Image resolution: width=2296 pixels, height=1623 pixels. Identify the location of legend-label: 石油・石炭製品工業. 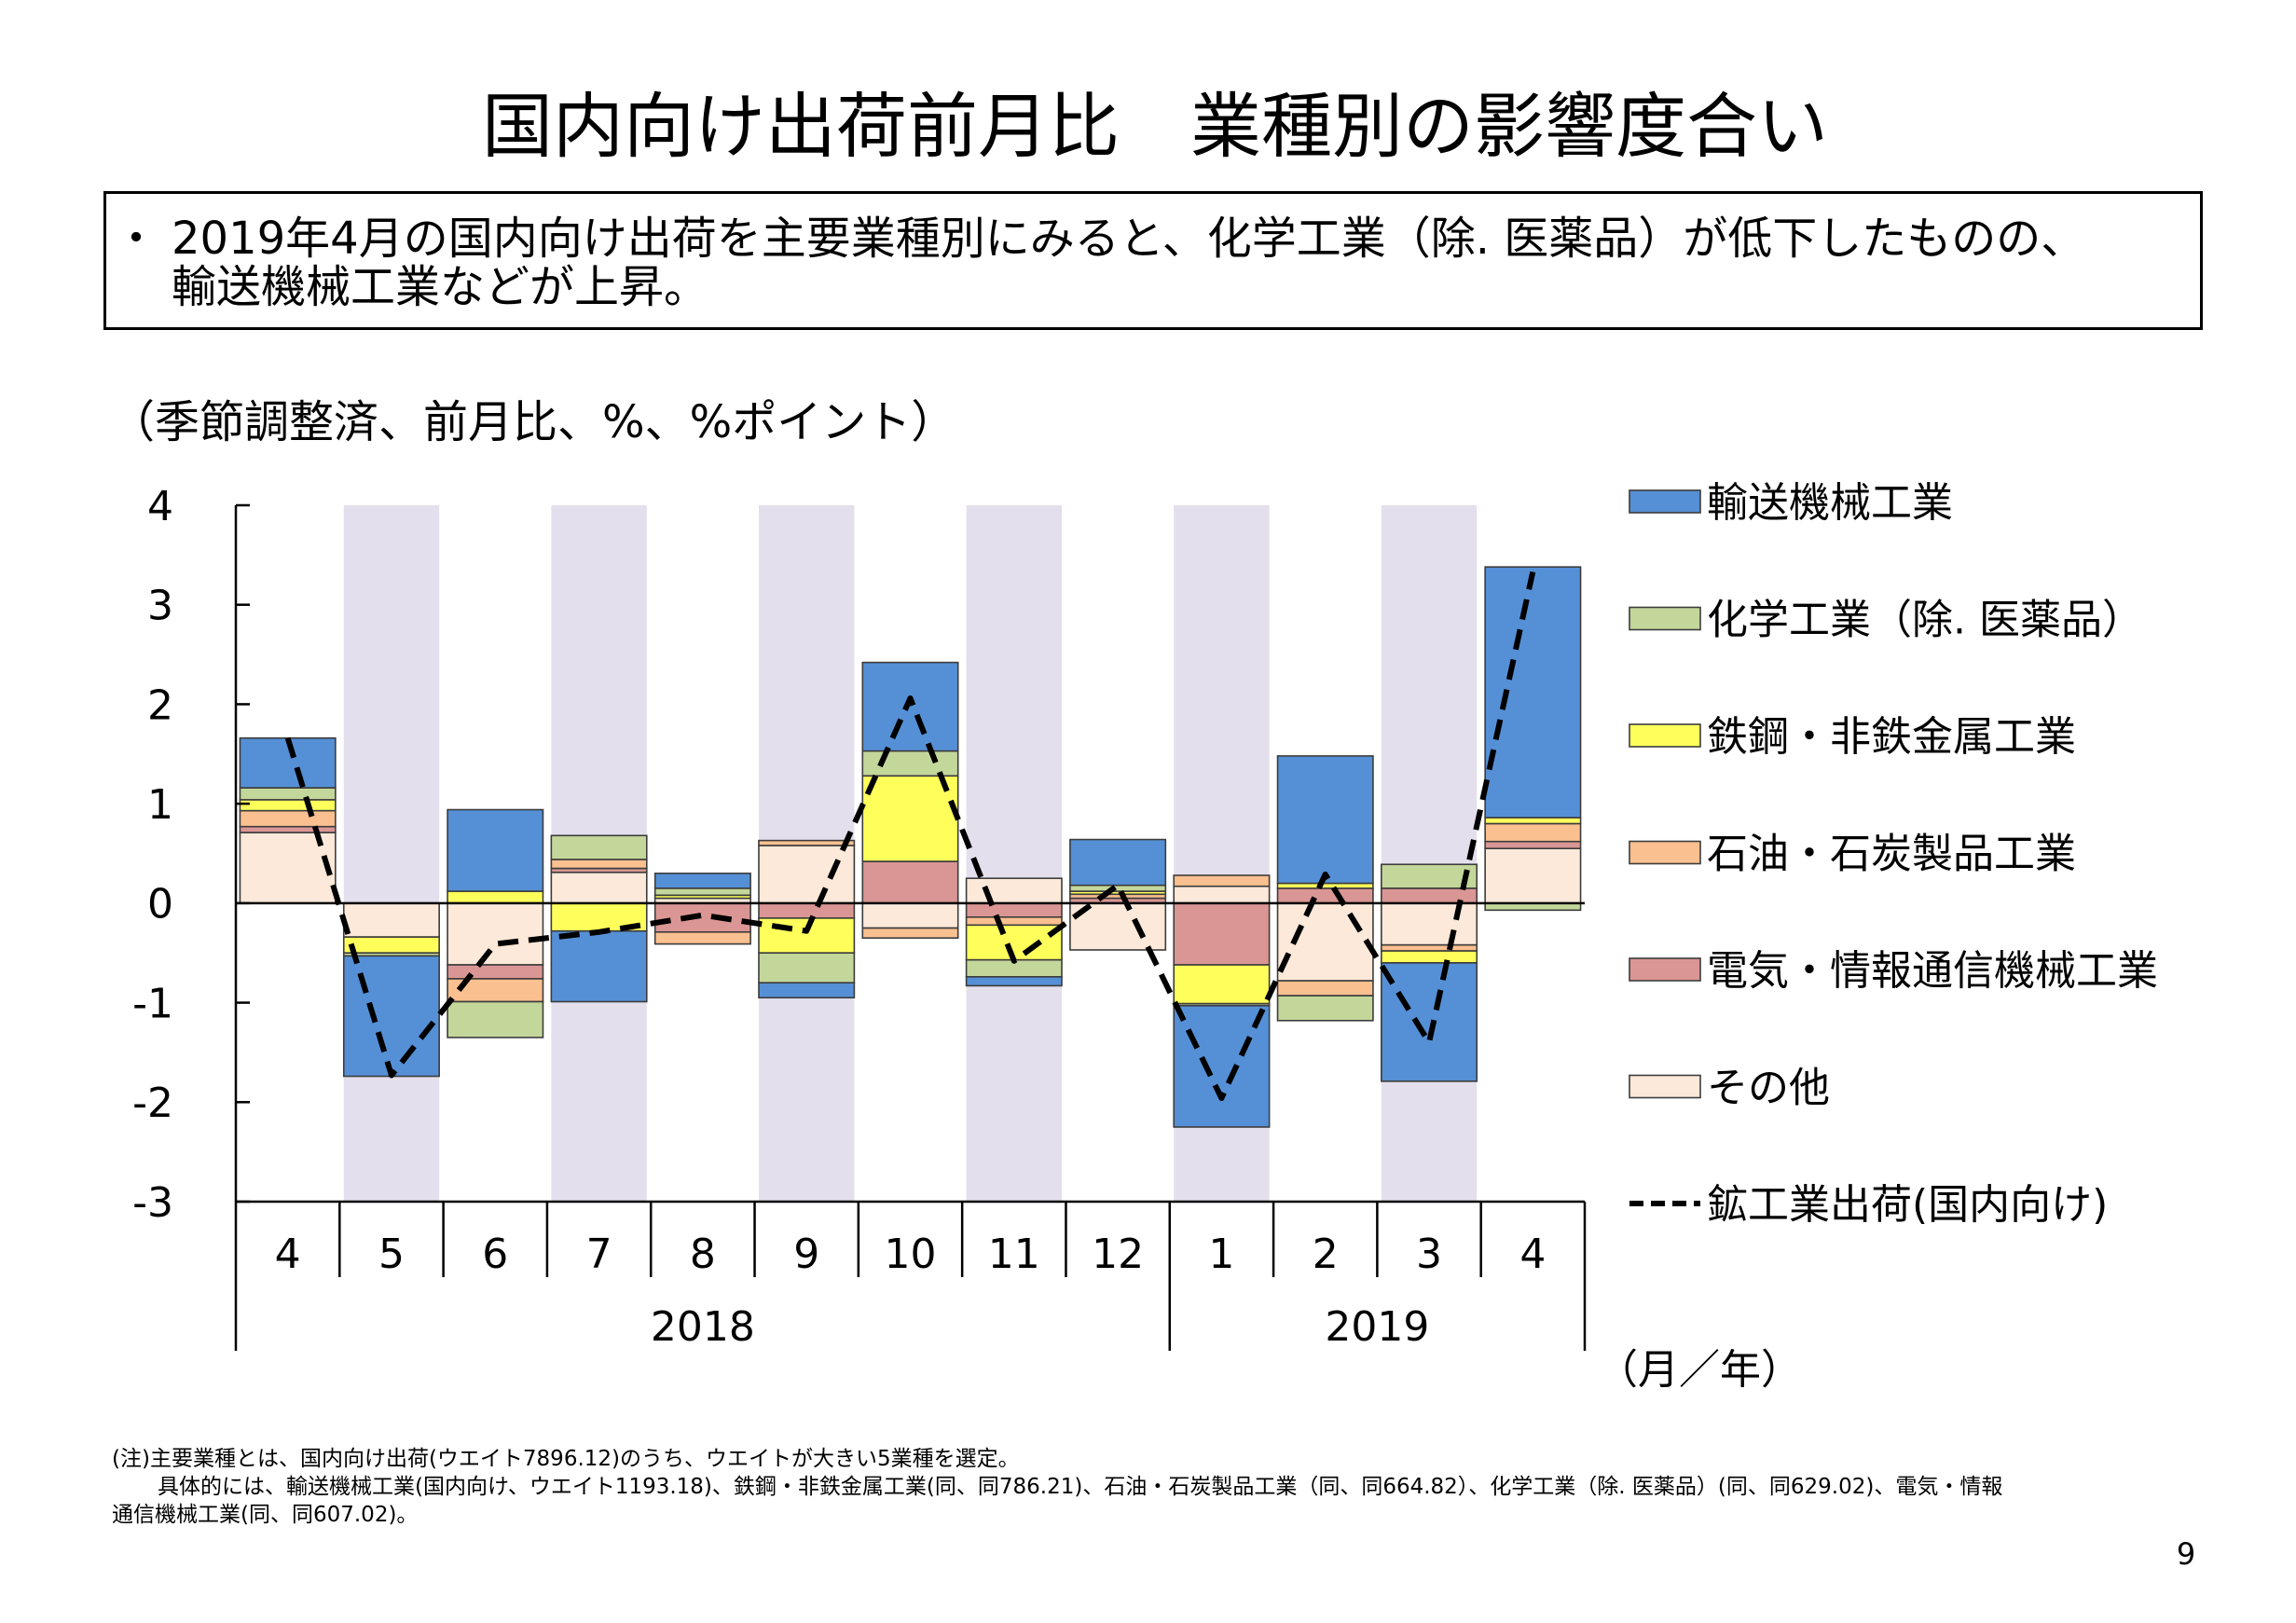
(1891, 853).